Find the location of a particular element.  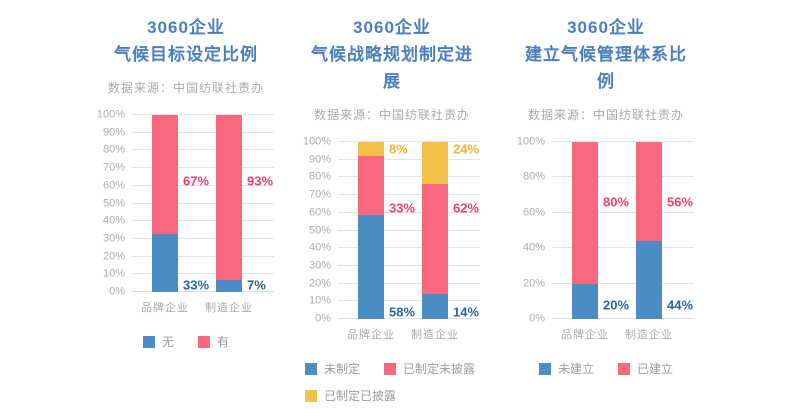

value-label: 24% is located at coordinates (466, 149).